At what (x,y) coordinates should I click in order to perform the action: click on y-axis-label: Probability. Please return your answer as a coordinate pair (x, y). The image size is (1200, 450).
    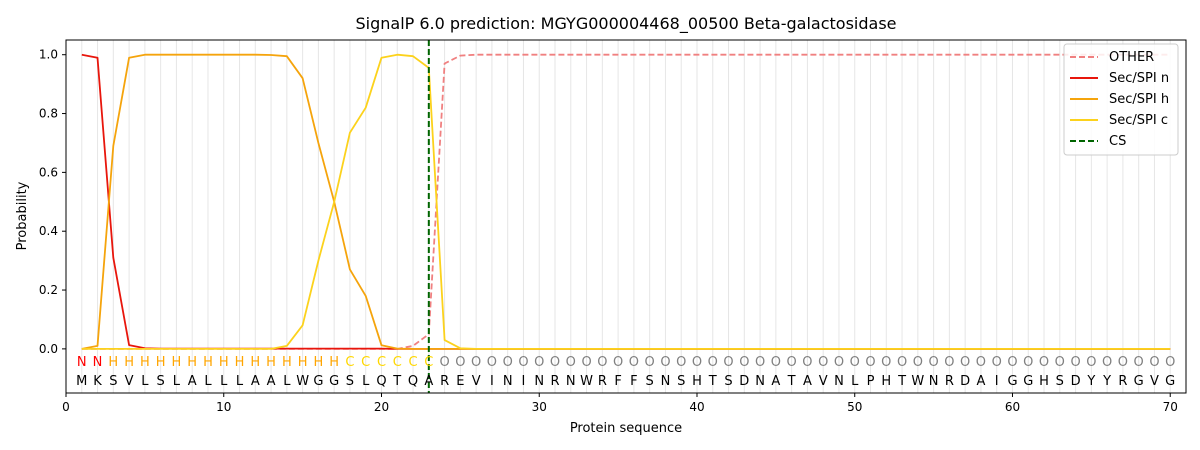
    Looking at the image, I should click on (22, 215).